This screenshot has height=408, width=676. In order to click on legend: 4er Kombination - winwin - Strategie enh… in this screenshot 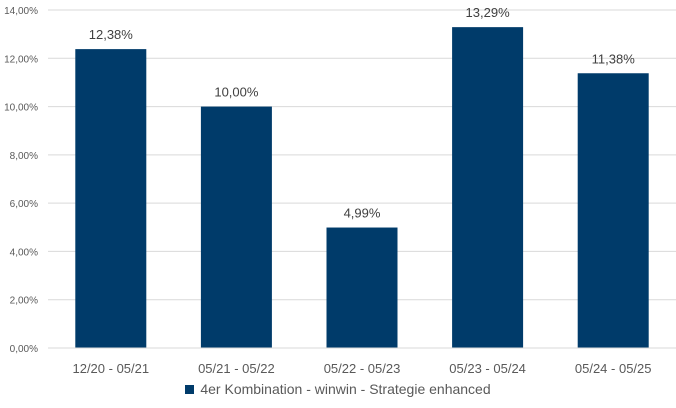, I will do `click(338, 389)`.